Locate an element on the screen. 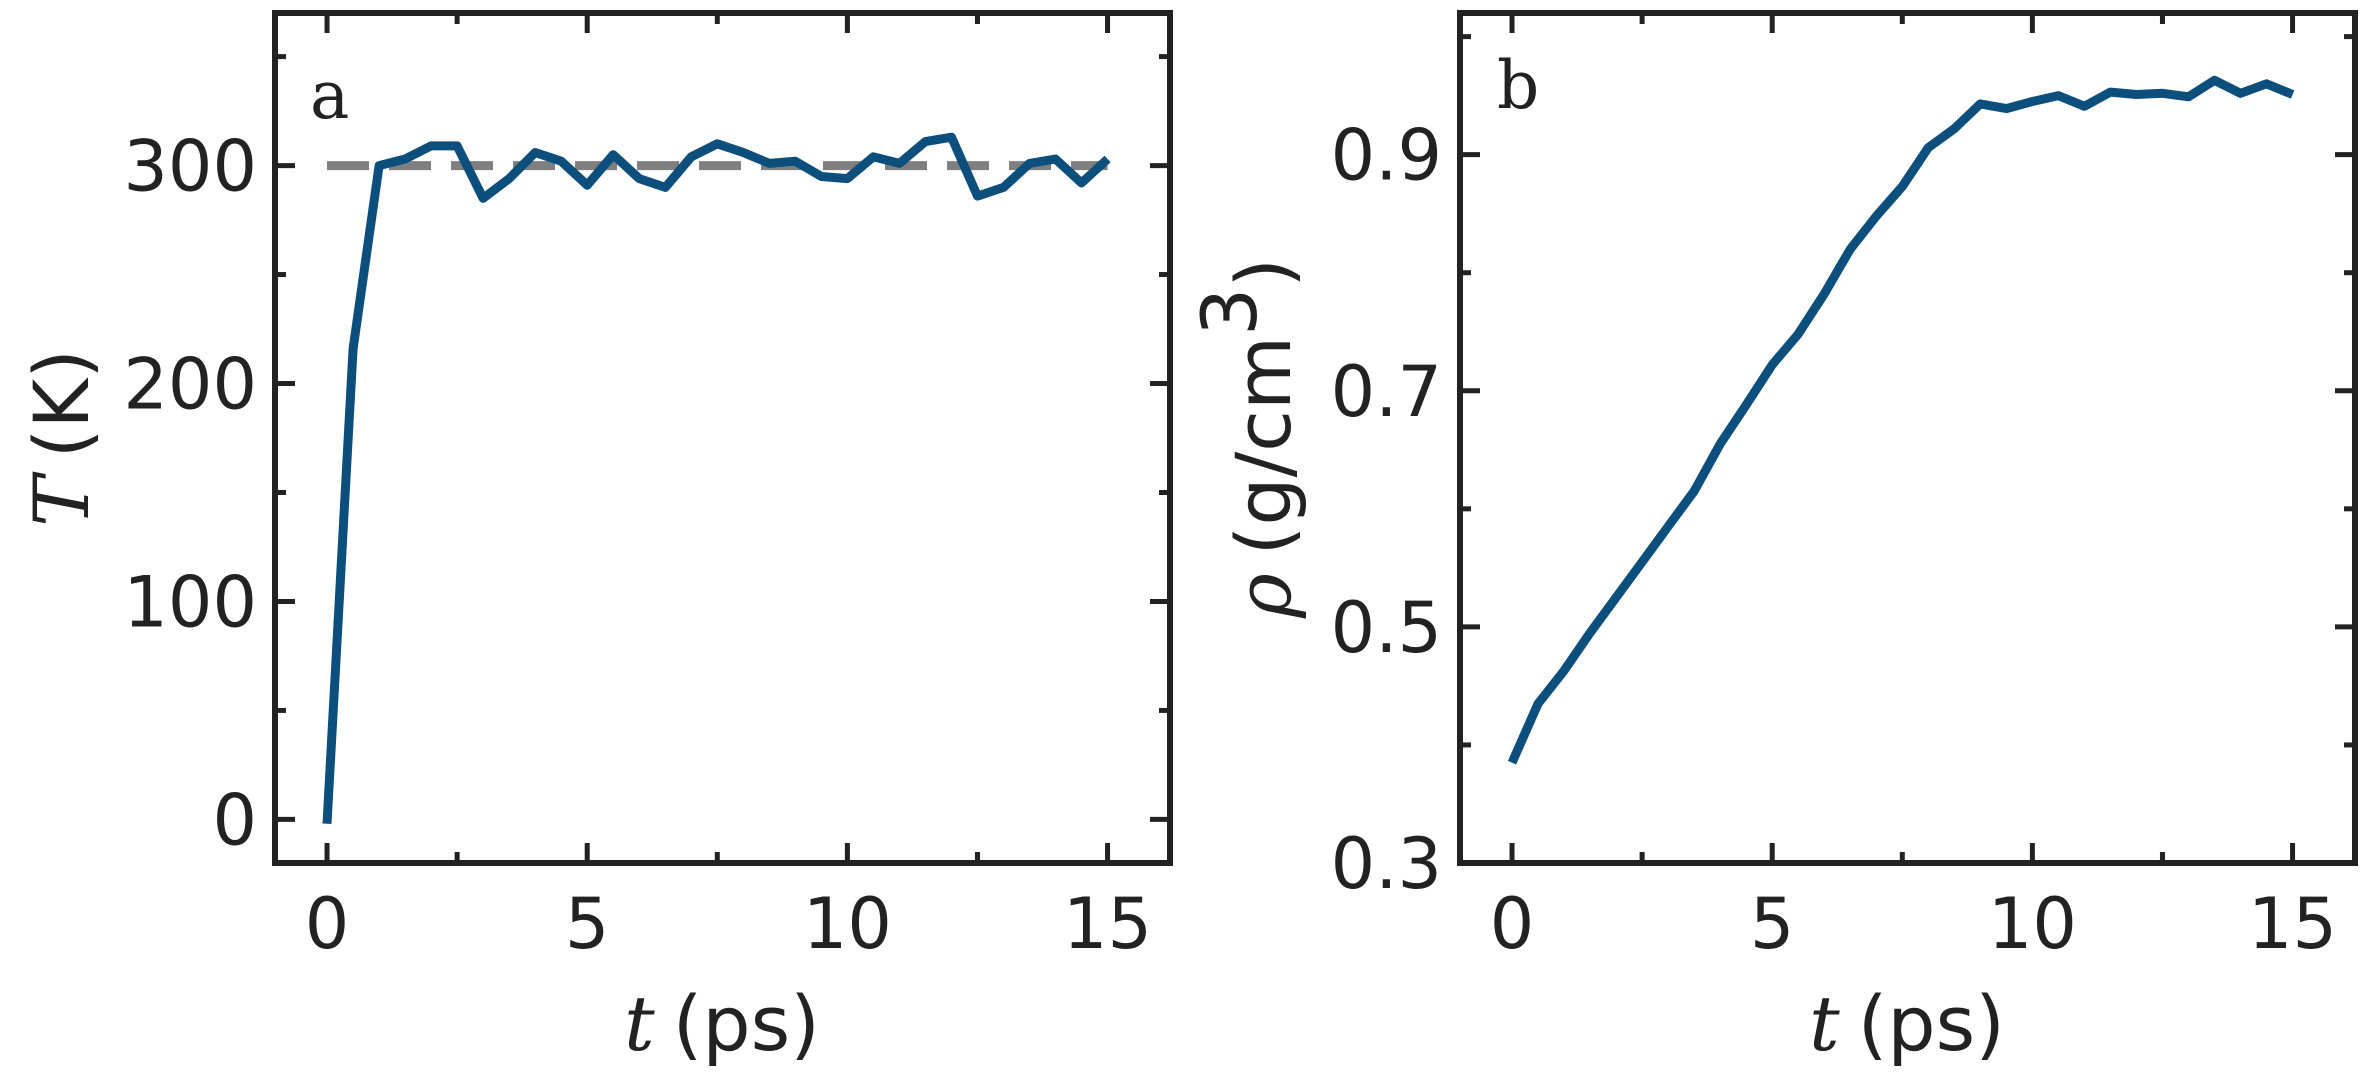  panel-b-x-tick-label: 0 is located at coordinates (1512, 924).